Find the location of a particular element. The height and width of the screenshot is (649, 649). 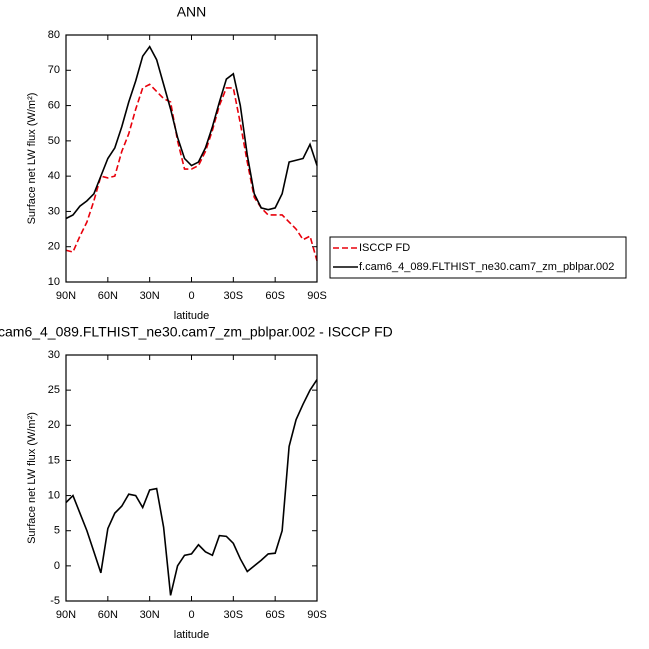

y-tick-label: 40 is located at coordinates (54, 176).